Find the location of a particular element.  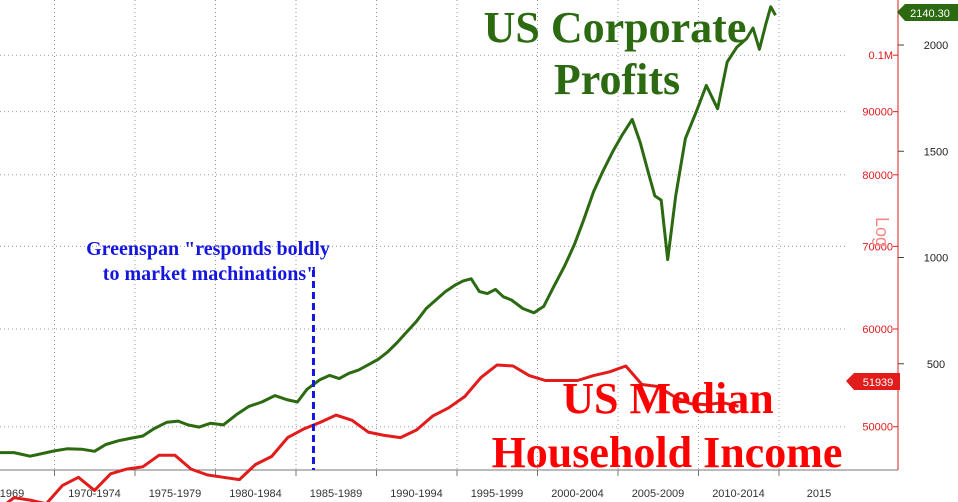

title-line-1: US Corporate is located at coordinates (615, 27).